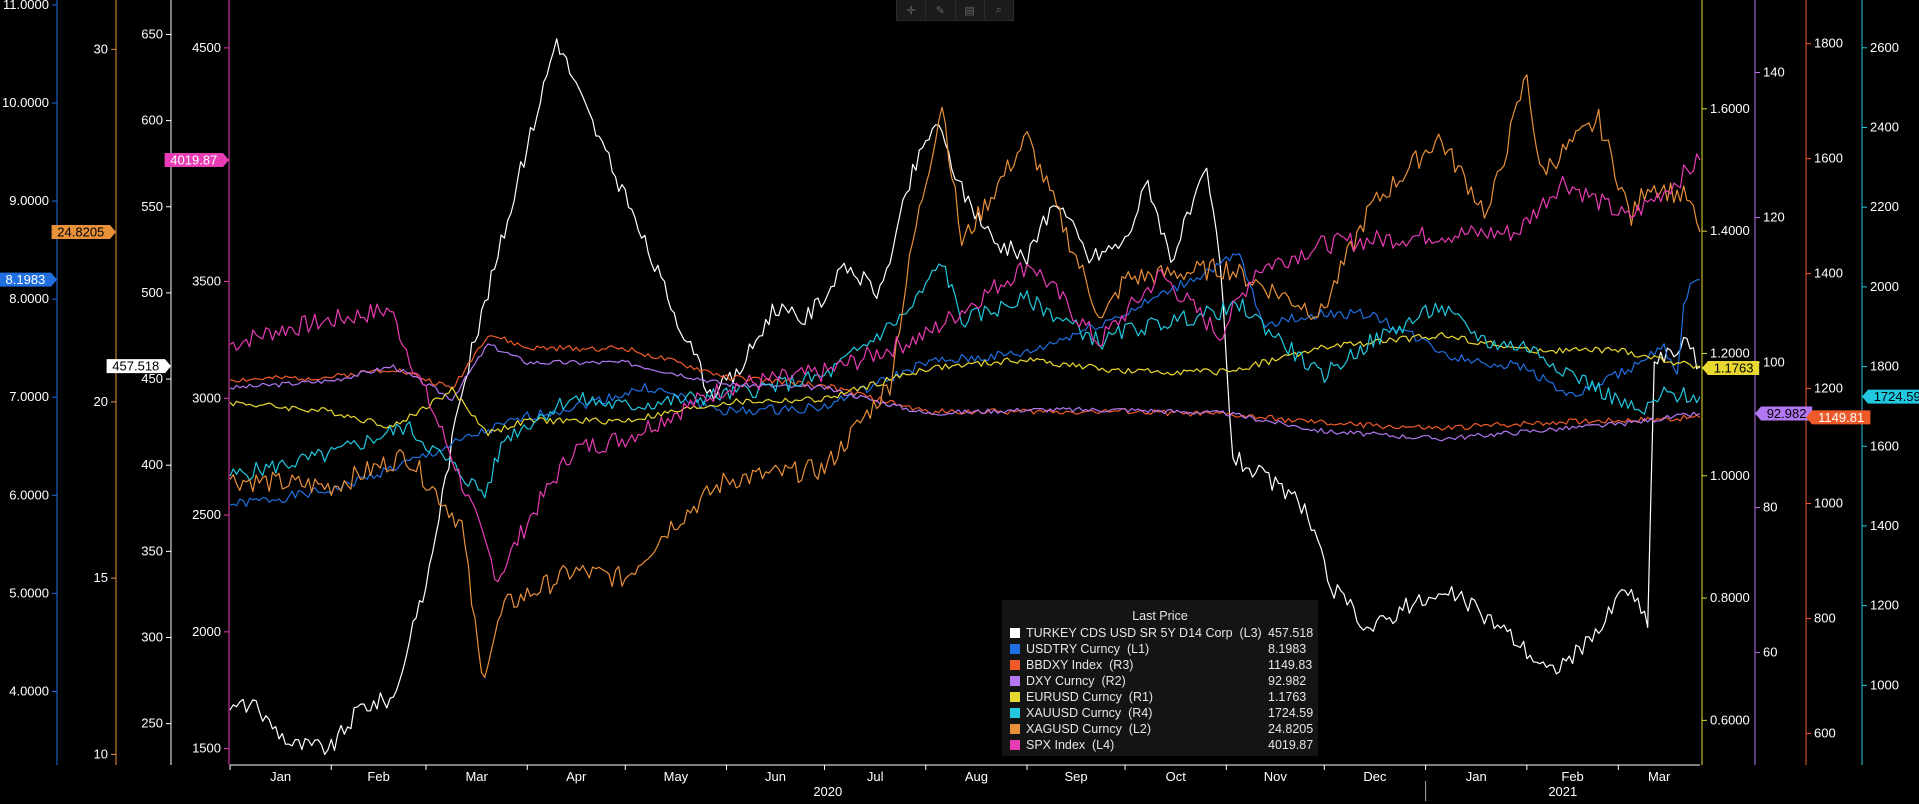 The width and height of the screenshot is (1919, 804). Describe the element at coordinates (1075, 776) in the screenshot. I see `time-tick-label: Sep` at that location.